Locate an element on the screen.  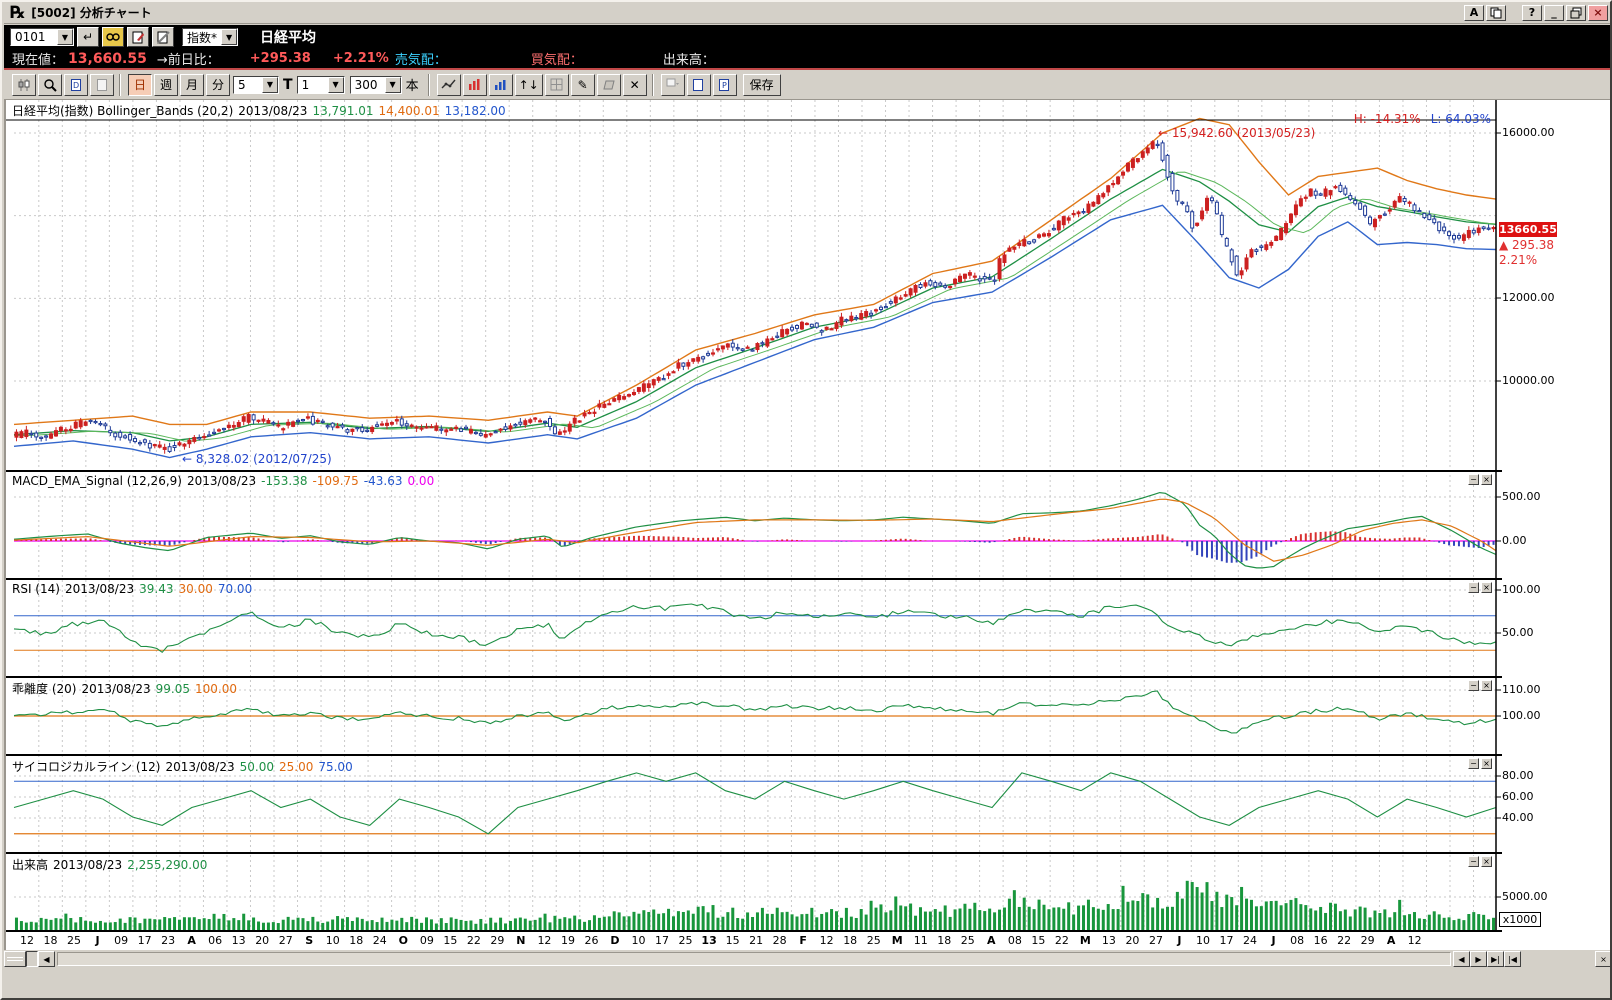
trendline-icon is located at coordinates (448, 84).